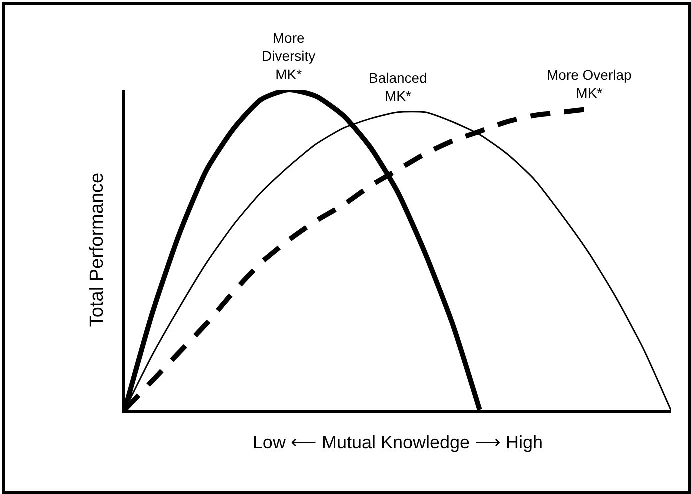  I want to click on annotation: Balanced MK*, so click(398, 87).